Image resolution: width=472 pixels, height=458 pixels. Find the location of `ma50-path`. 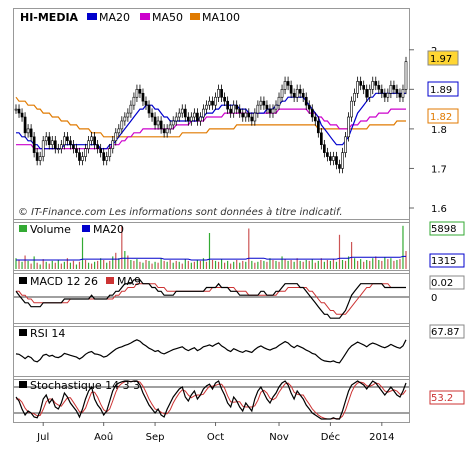

ma50-path is located at coordinates (211, 129).